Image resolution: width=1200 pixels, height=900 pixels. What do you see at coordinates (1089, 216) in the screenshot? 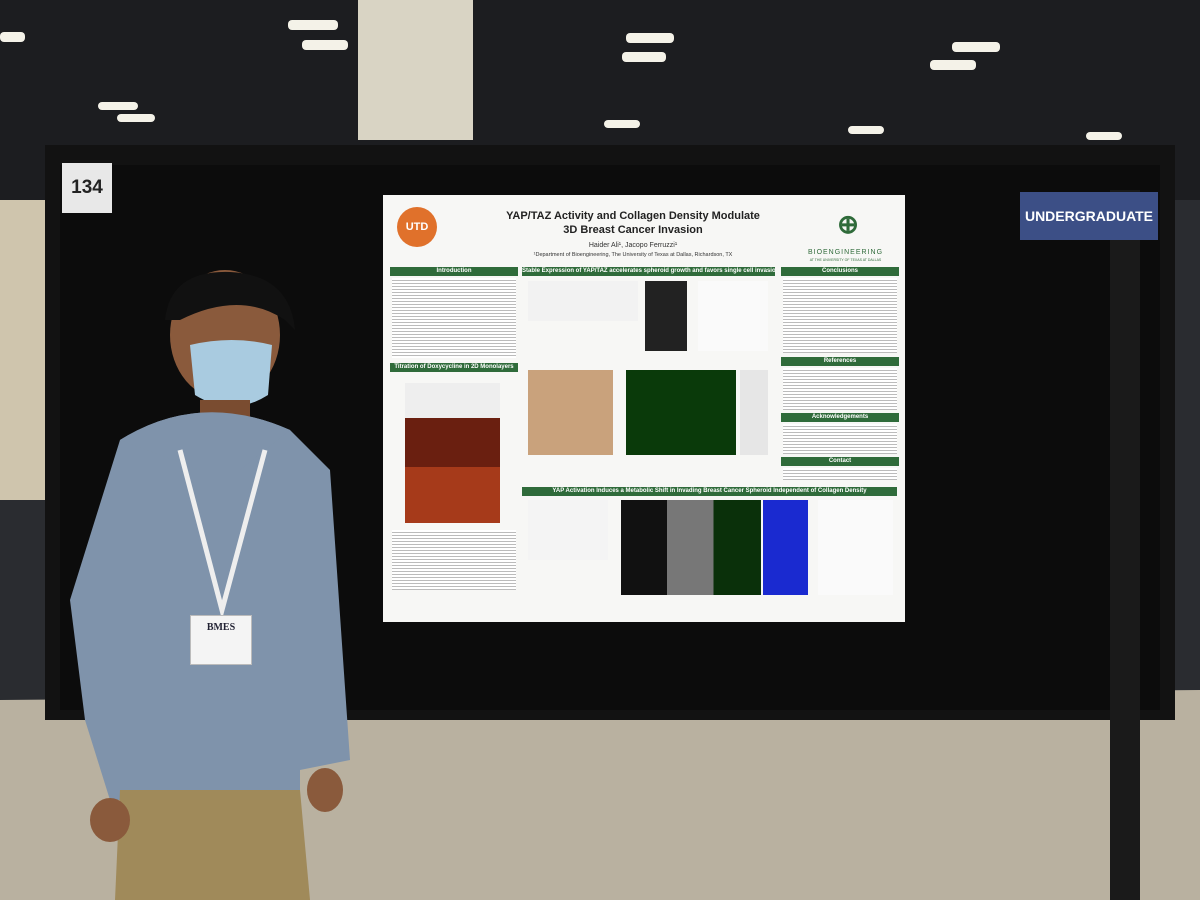
I see `category-sign: UNDERGRADUATE` at bounding box center [1089, 216].